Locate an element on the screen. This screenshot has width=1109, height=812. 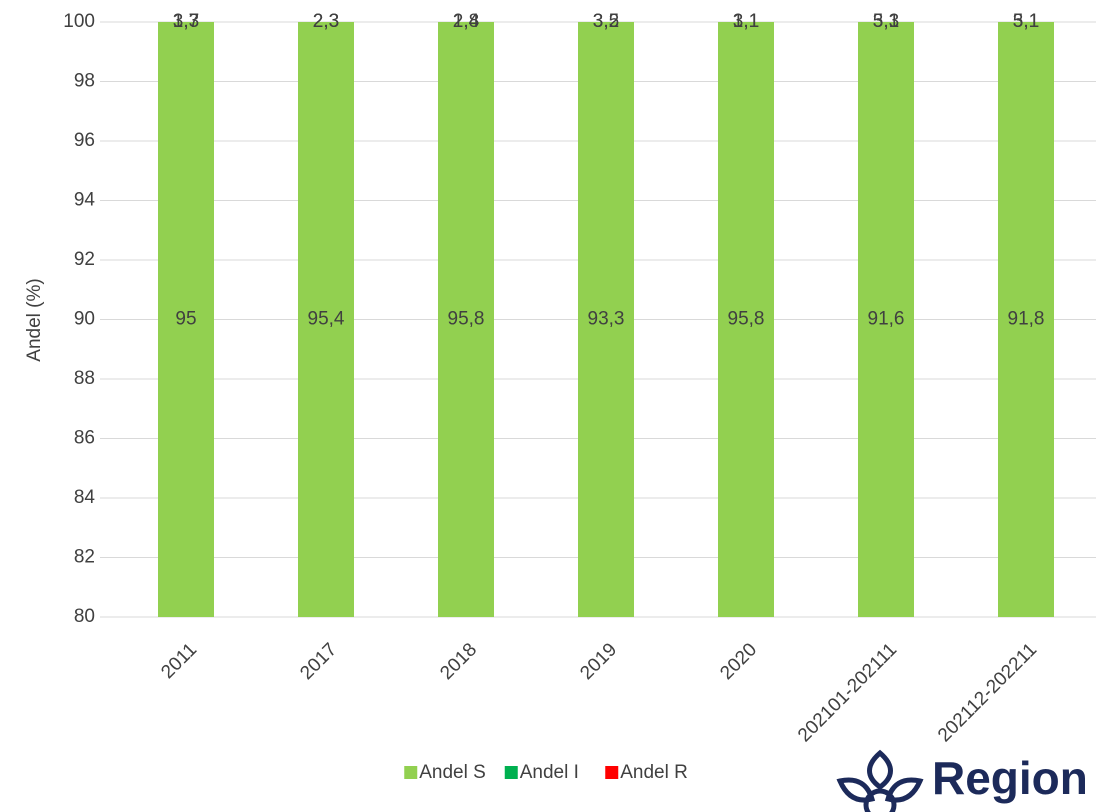
data-label: 2,3 is located at coordinates (326, 21).